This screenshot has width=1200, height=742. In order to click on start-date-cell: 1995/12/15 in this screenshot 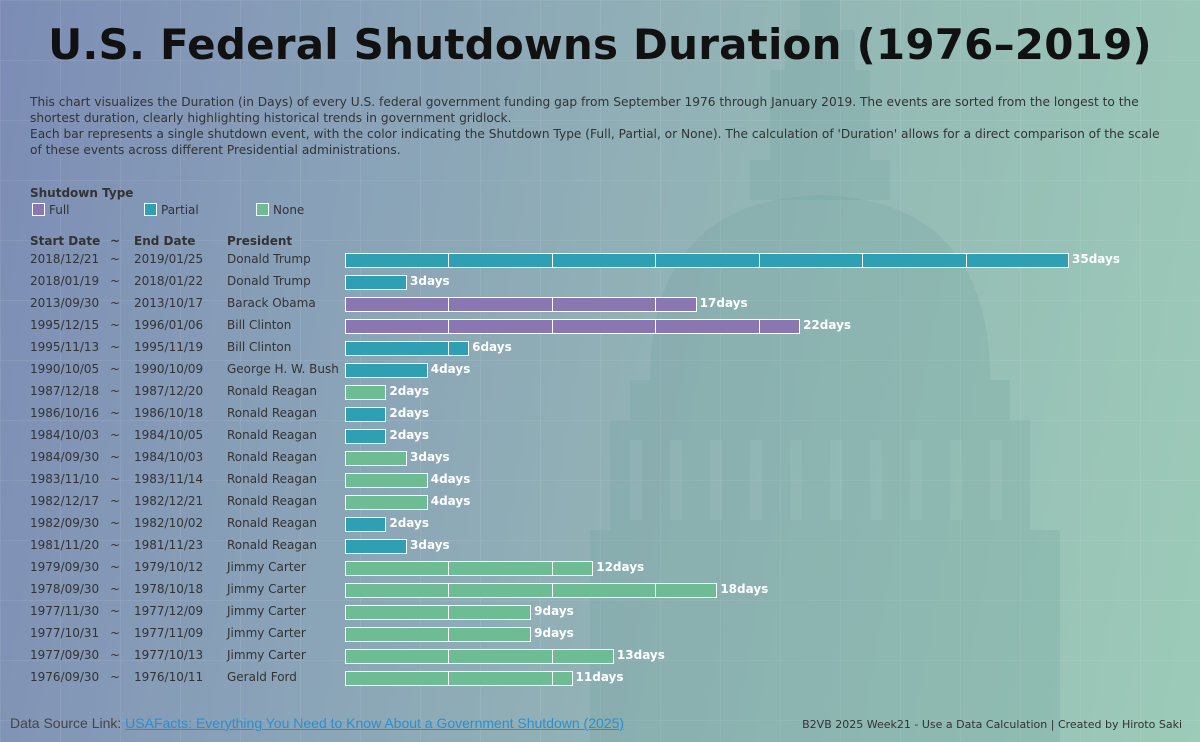, I will do `click(65, 325)`.